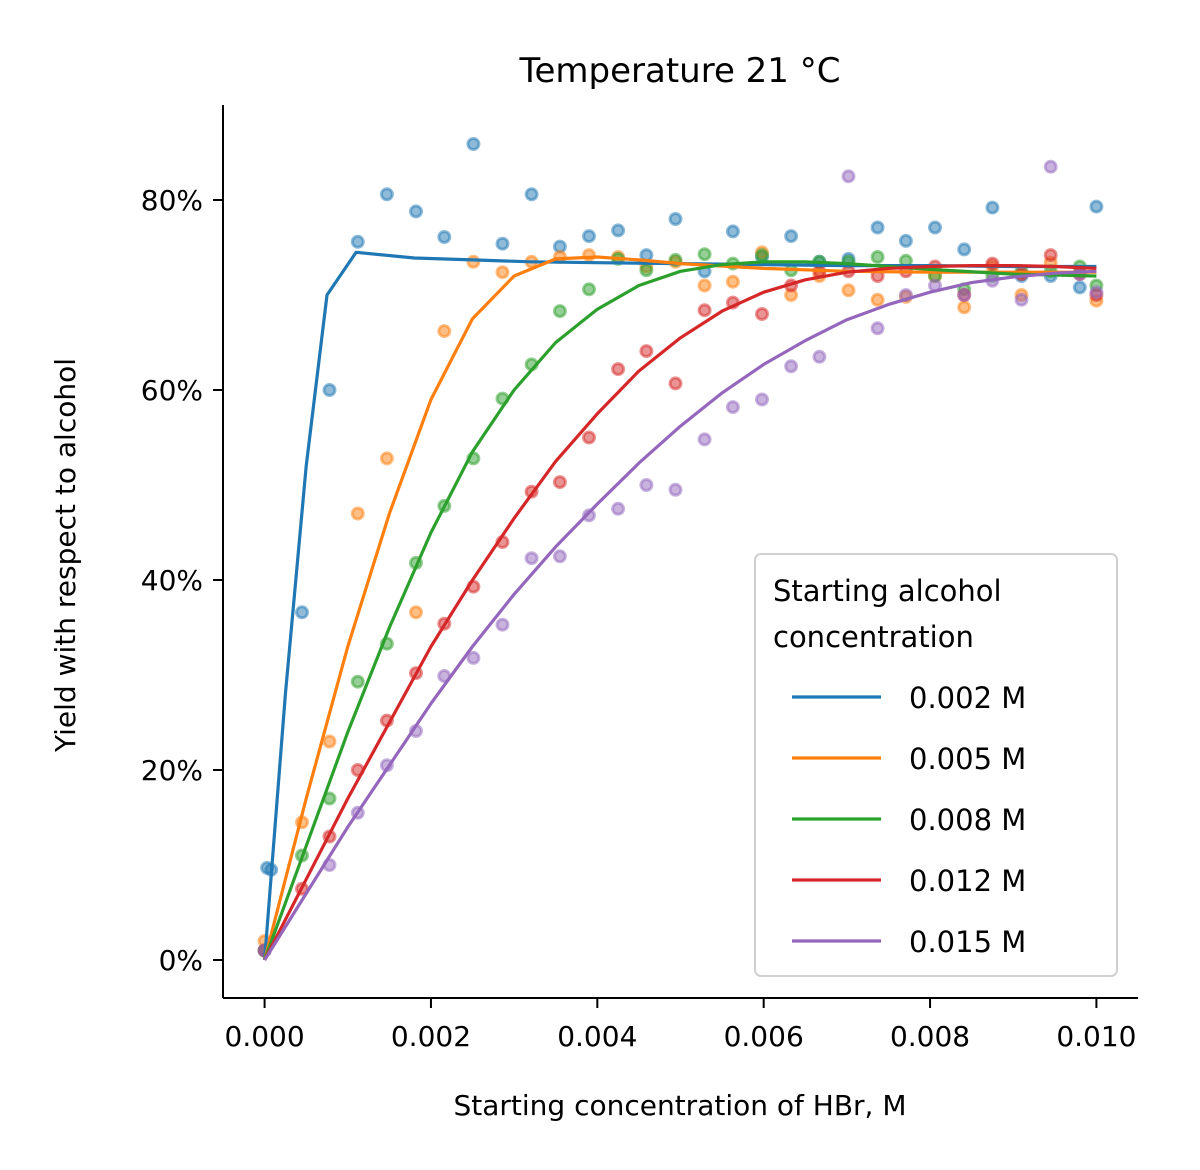 The height and width of the screenshot is (1170, 1200). What do you see at coordinates (679, 1105) in the screenshot?
I see `x-axis-label: Starting concentration of HBr, M` at bounding box center [679, 1105].